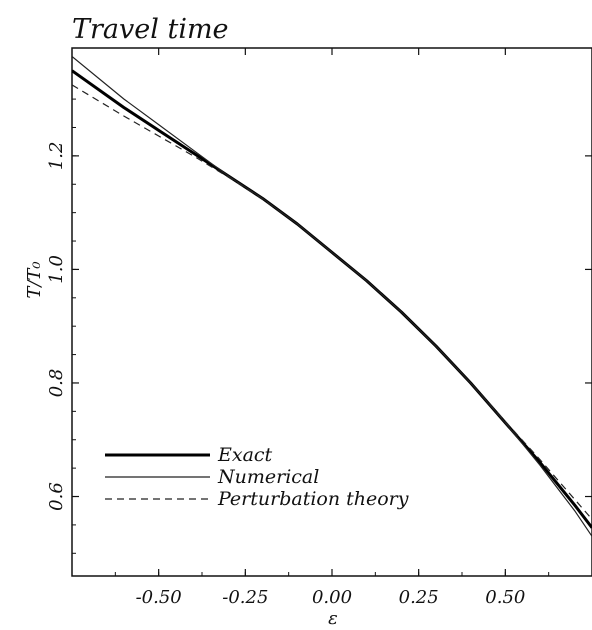  Describe the element at coordinates (245, 455) in the screenshot. I see `legend-label-exact: Exact` at that location.